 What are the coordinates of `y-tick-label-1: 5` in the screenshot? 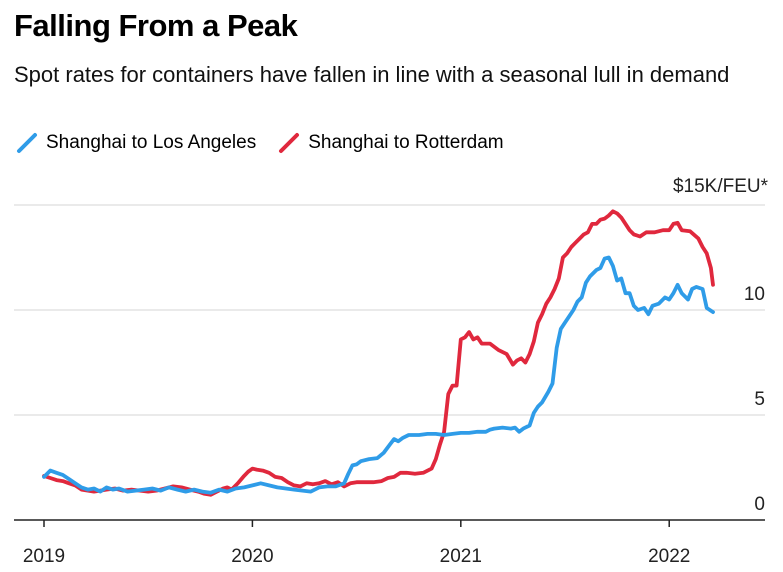 It's located at (759, 399).